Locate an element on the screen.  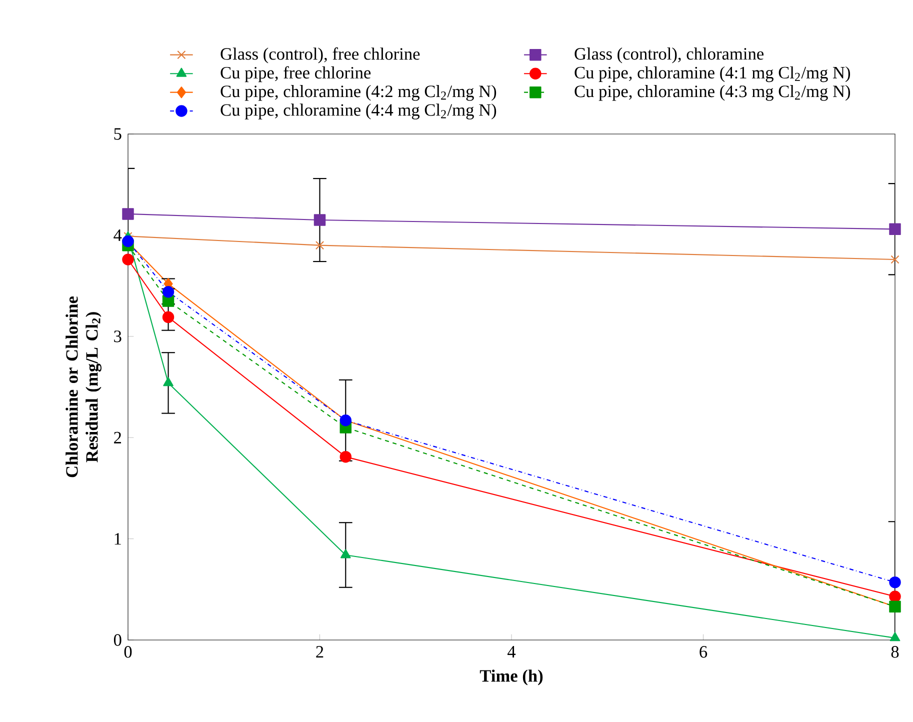
y-tick-label: 5 is located at coordinates (118, 134).